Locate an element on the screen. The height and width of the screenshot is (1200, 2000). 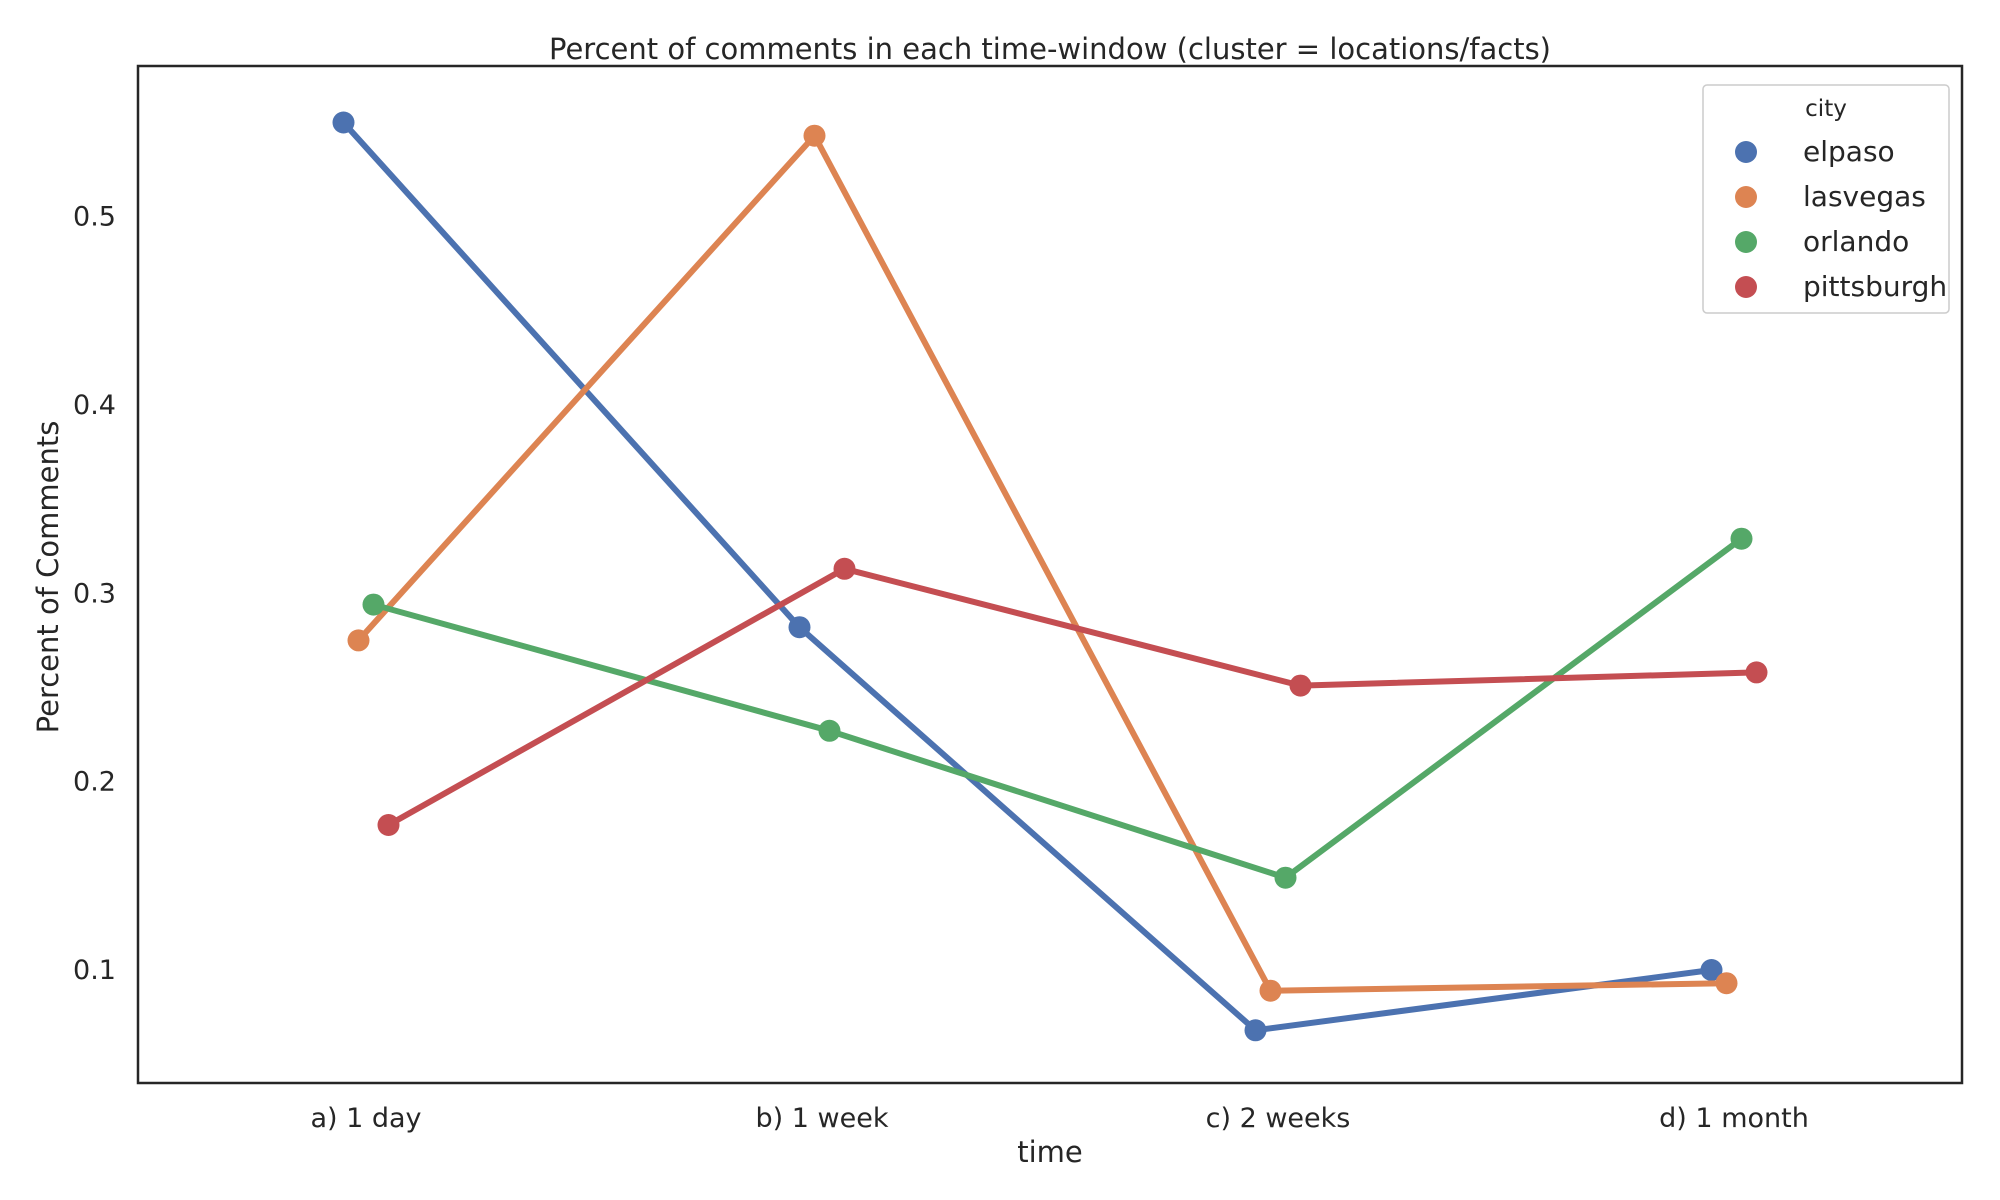
legend-title: city is located at coordinates (1826, 109).